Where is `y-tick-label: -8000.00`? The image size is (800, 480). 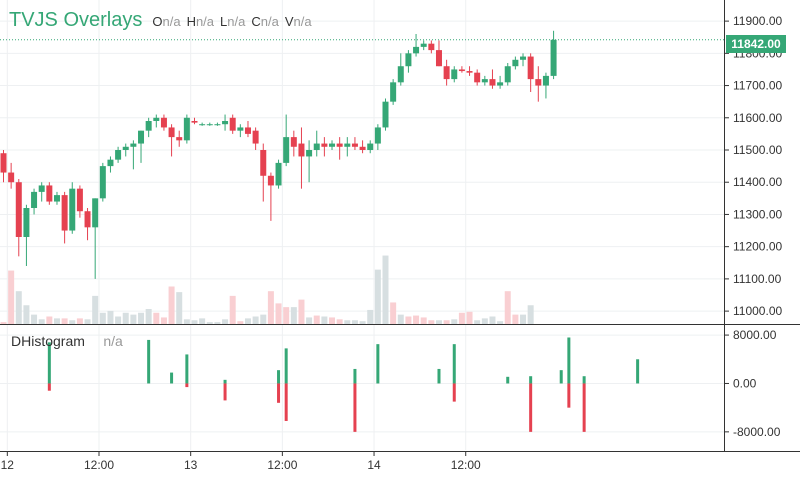 y-tick-label: -8000.00 is located at coordinates (757, 432).